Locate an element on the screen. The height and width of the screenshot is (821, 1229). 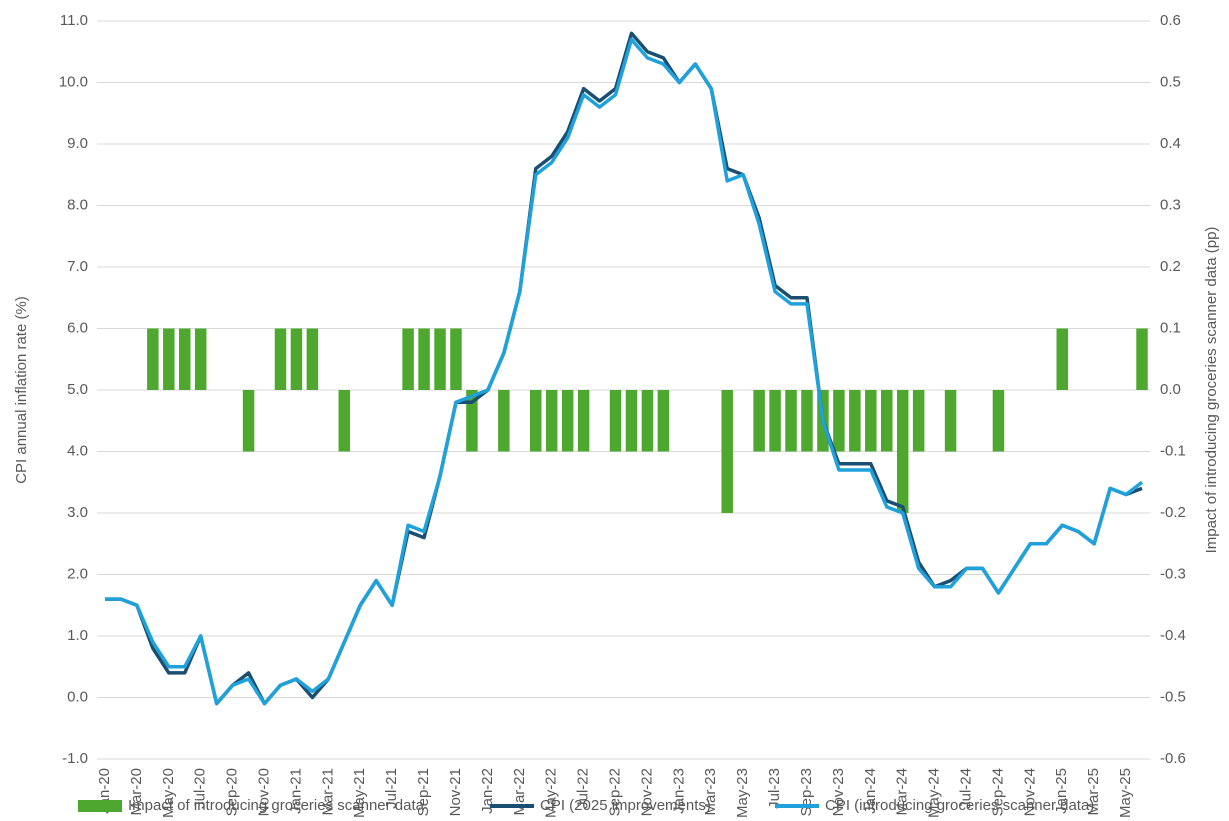
y-tick-label: 4.0 is located at coordinates (77, 450).